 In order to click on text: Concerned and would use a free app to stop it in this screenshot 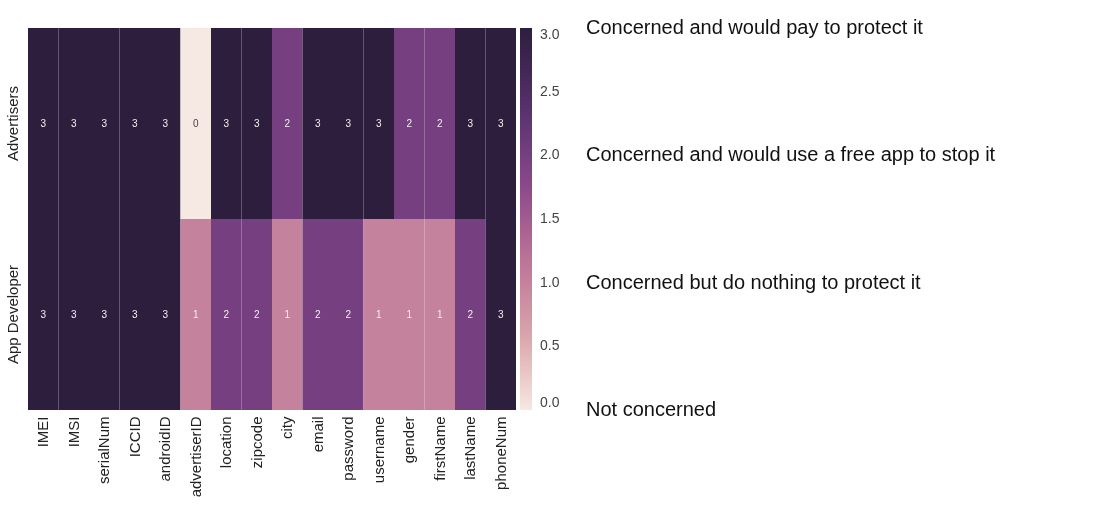, I will do `click(791, 154)`.